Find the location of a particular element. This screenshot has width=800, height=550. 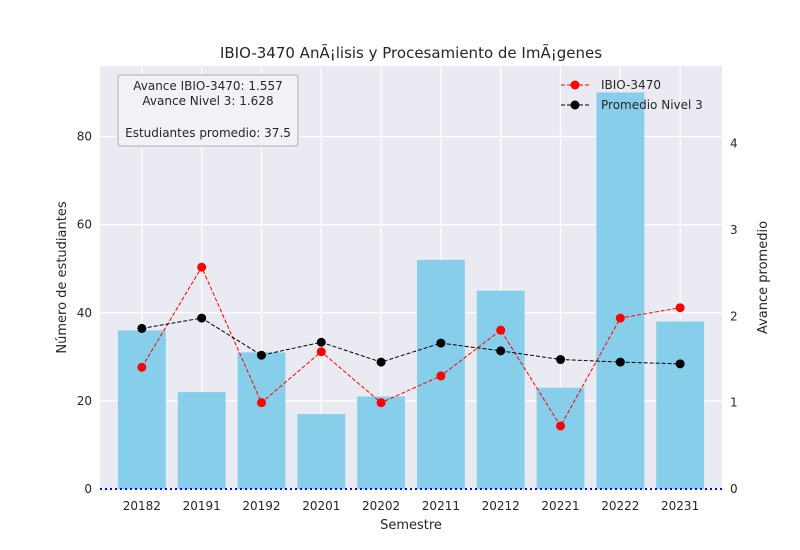

x-tick-20211: 20211 is located at coordinates (441, 506).